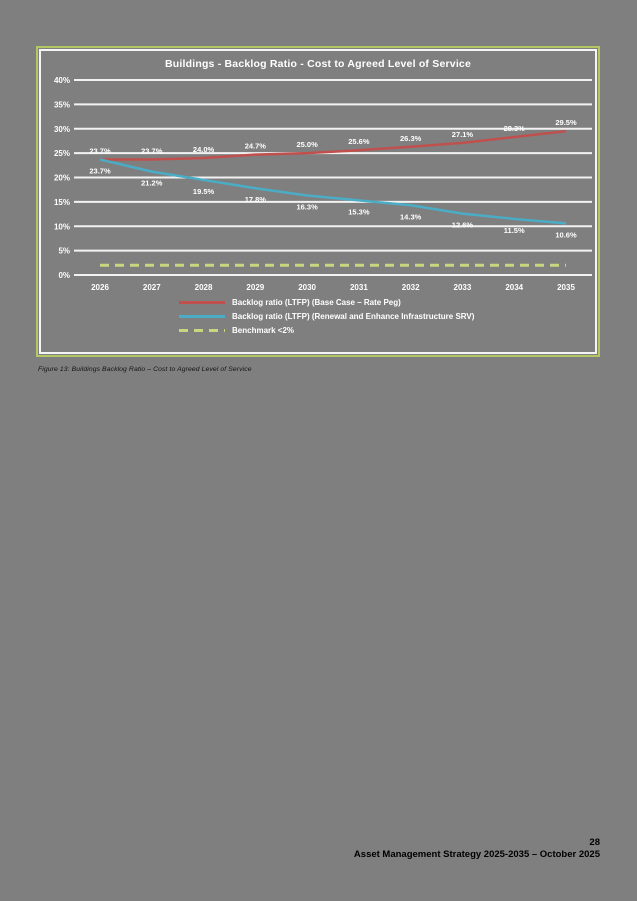 This screenshot has height=901, width=637. Describe the element at coordinates (566, 234) in the screenshot. I see `svg-text: 10.6%` at that location.